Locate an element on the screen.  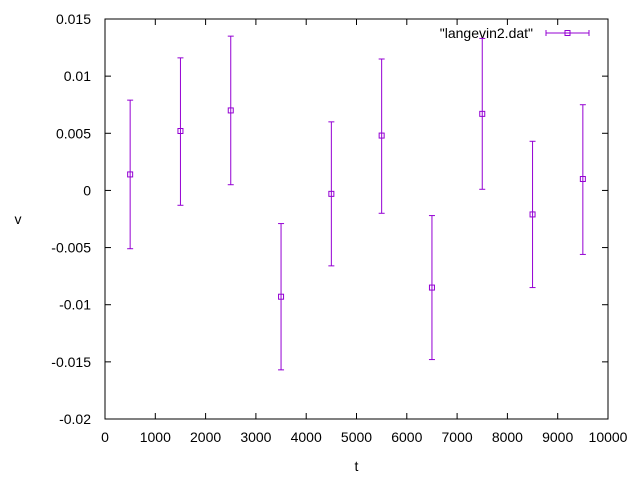
y-tick-label: 0.005 is located at coordinates (73, 133).